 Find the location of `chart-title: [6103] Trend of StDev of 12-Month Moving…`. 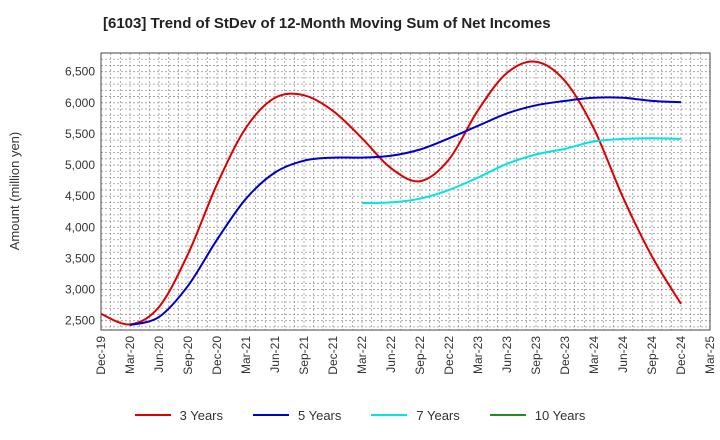

chart-title: [6103] Trend of StDev of 12-Month Moving… is located at coordinates (327, 23).